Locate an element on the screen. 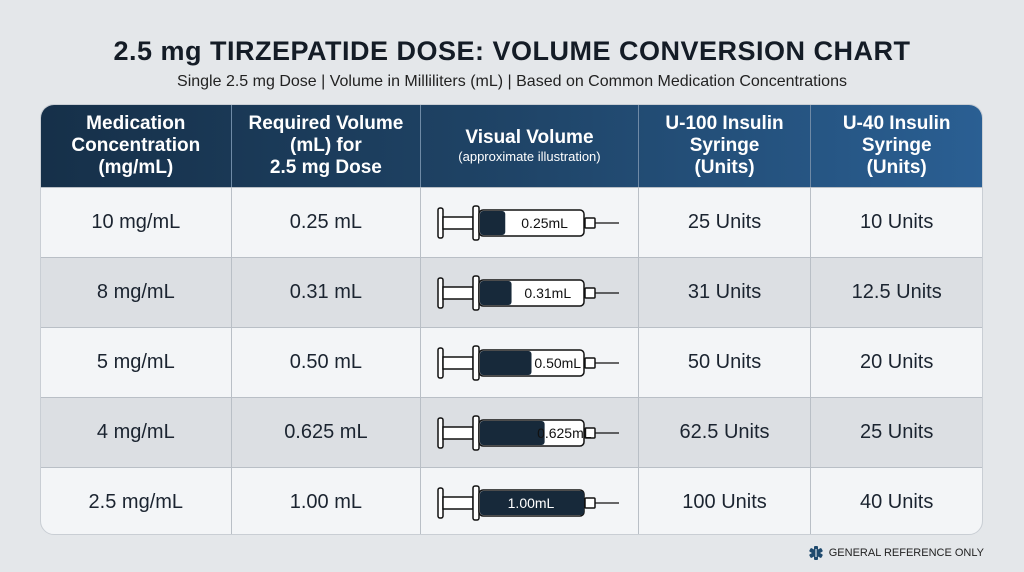 The width and height of the screenshot is (1024, 572). syringe-icon: 1.00mL is located at coordinates (528, 502).